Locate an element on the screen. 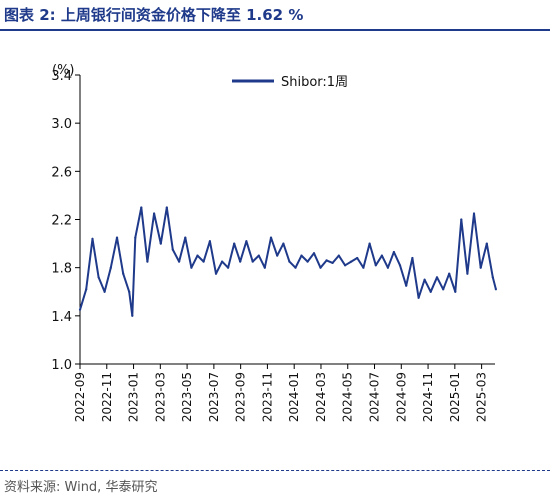  x-tick-label: 2024-07 is located at coordinates (375, 397).